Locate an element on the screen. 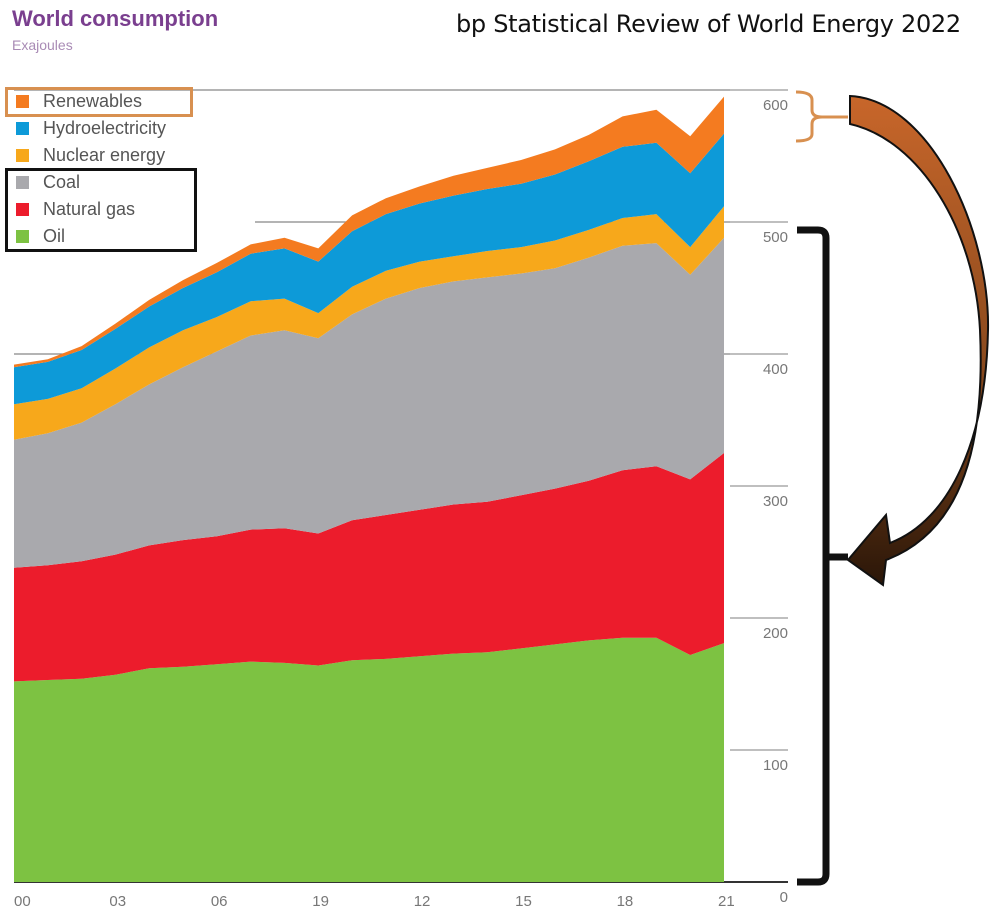  x-tick-label: 12 is located at coordinates (422, 901).